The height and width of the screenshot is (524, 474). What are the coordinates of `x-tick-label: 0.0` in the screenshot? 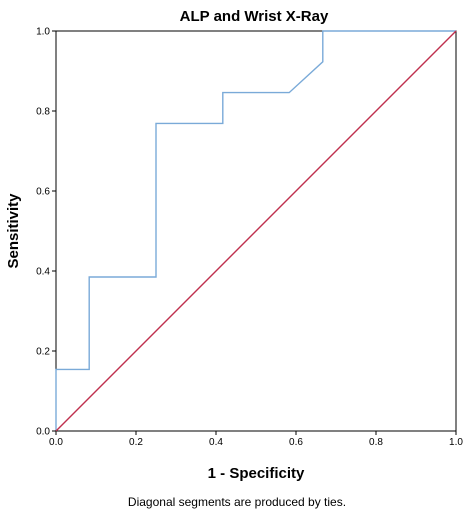 It's located at (56, 442).